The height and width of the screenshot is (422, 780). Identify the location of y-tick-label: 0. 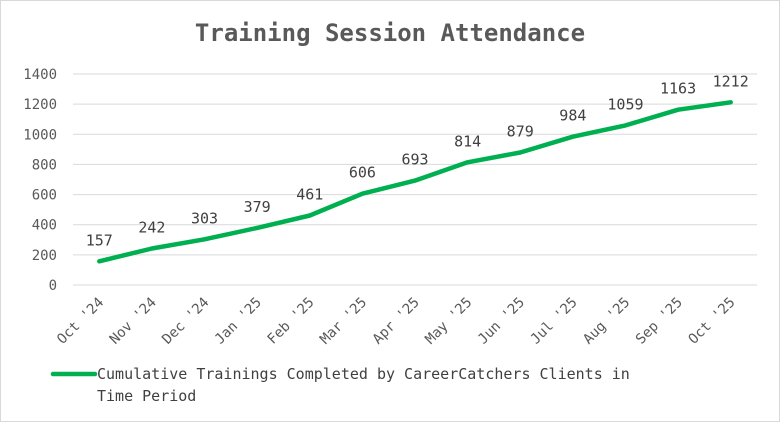
(53, 286).